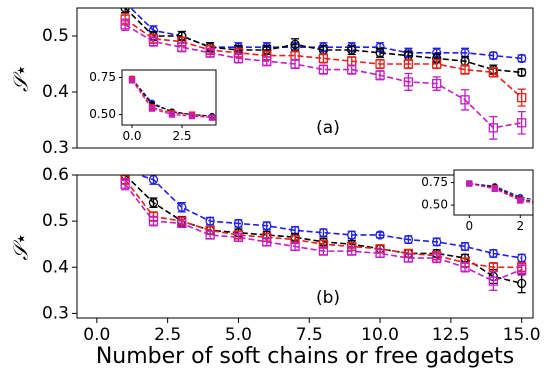 Image resolution: width=550 pixels, height=373 pixels. What do you see at coordinates (238, 335) in the screenshot?
I see `x-tick-label: 5.0` at bounding box center [238, 335].